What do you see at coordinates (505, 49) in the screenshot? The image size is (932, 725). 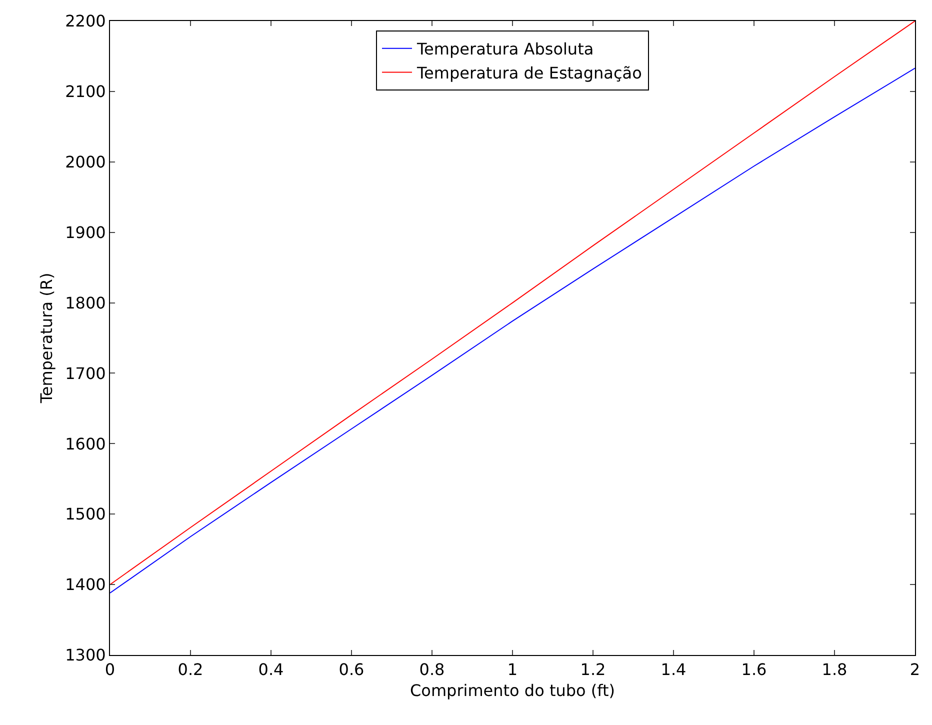 I see `legend-label: Temperatura Absoluta` at bounding box center [505, 49].